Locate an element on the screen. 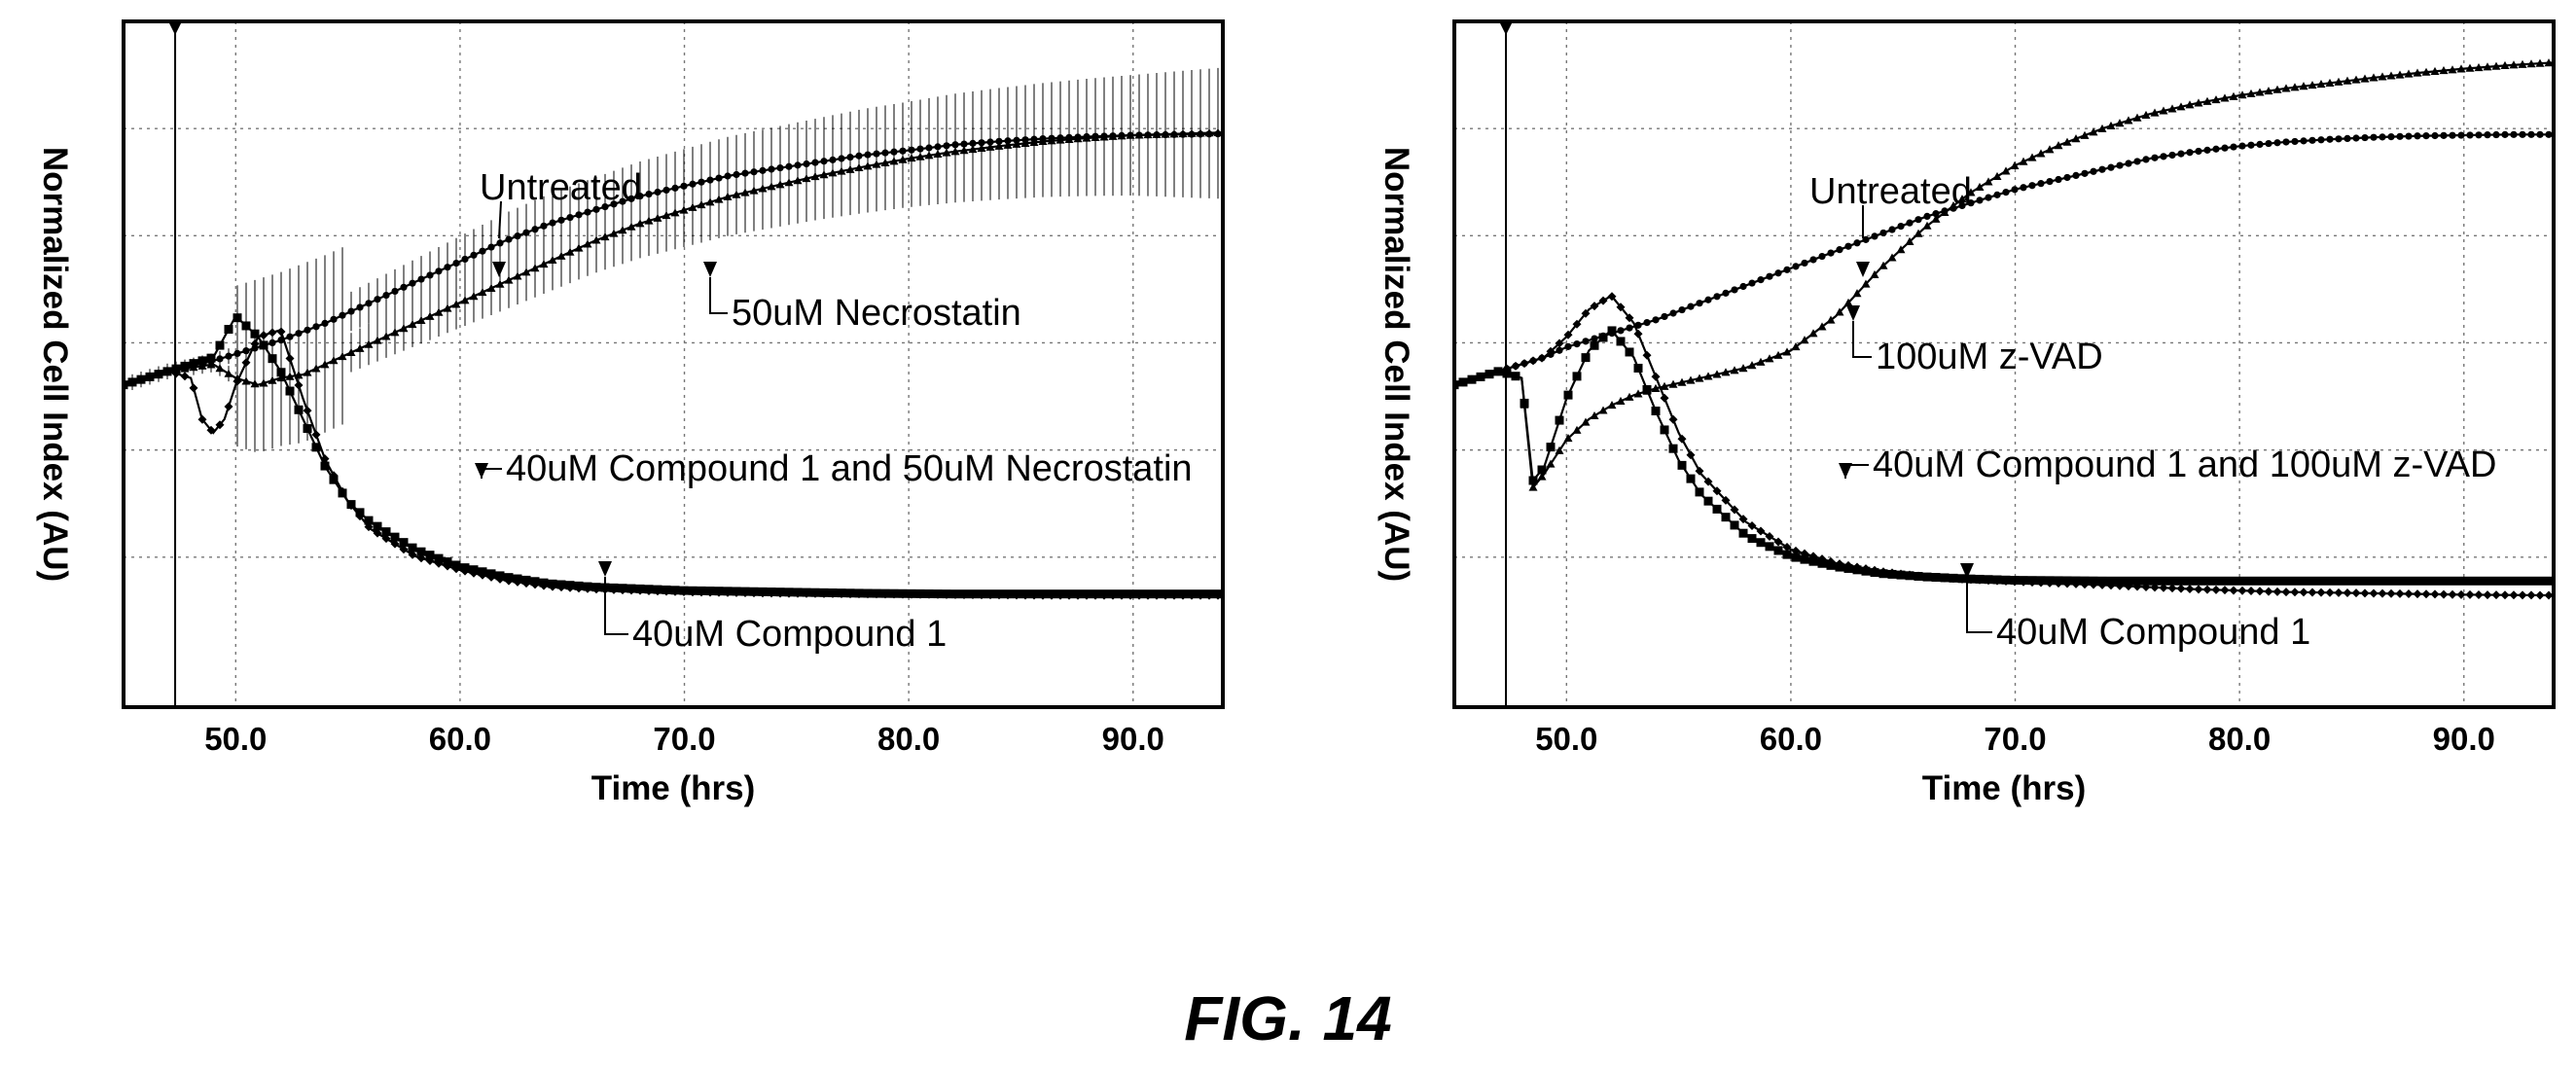 The image size is (2576, 1069). x-tick-label: 90.0 is located at coordinates (2464, 739).